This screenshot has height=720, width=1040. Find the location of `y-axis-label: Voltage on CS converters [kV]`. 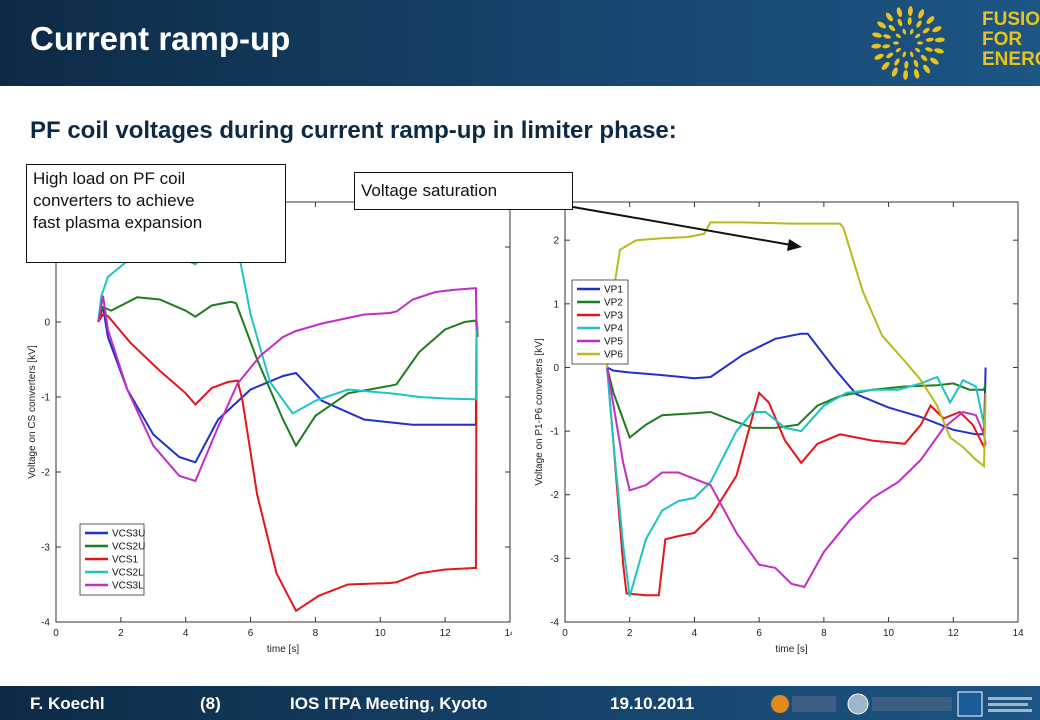

y-axis-label: Voltage on CS converters [kV] is located at coordinates (32, 412).